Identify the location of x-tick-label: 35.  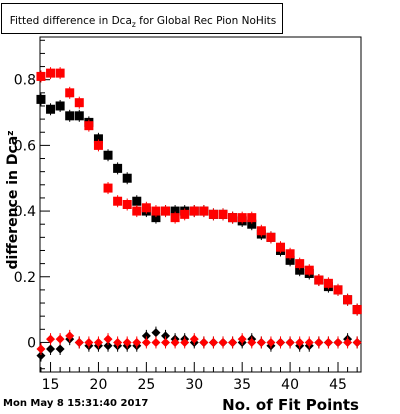
(242, 385).